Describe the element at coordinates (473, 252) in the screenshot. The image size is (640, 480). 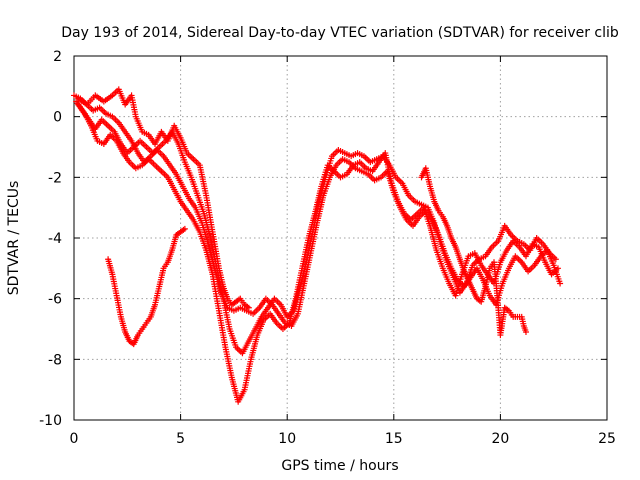
I see `series-track-f` at that location.